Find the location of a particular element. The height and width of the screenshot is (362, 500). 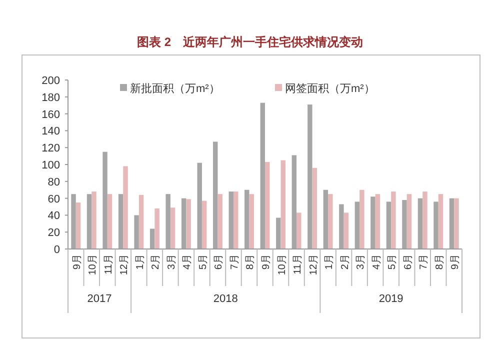

text: 2018 is located at coordinates (225, 299).